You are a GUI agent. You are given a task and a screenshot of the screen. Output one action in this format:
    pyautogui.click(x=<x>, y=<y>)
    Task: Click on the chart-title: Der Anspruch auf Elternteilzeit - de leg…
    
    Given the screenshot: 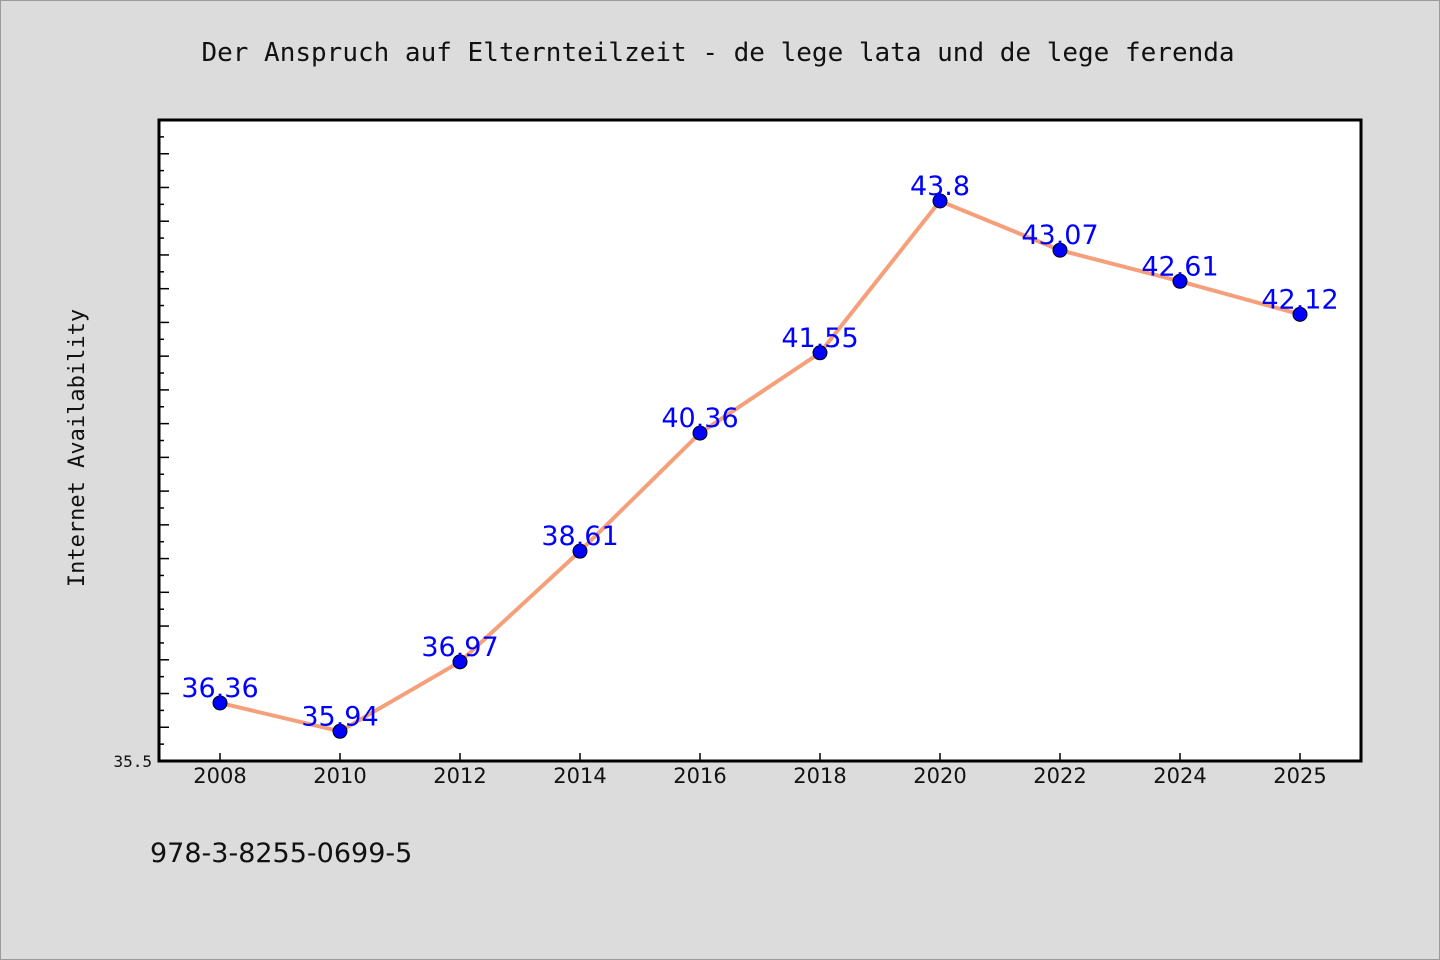 What is the action you would take?
    pyautogui.click(x=717, y=53)
    